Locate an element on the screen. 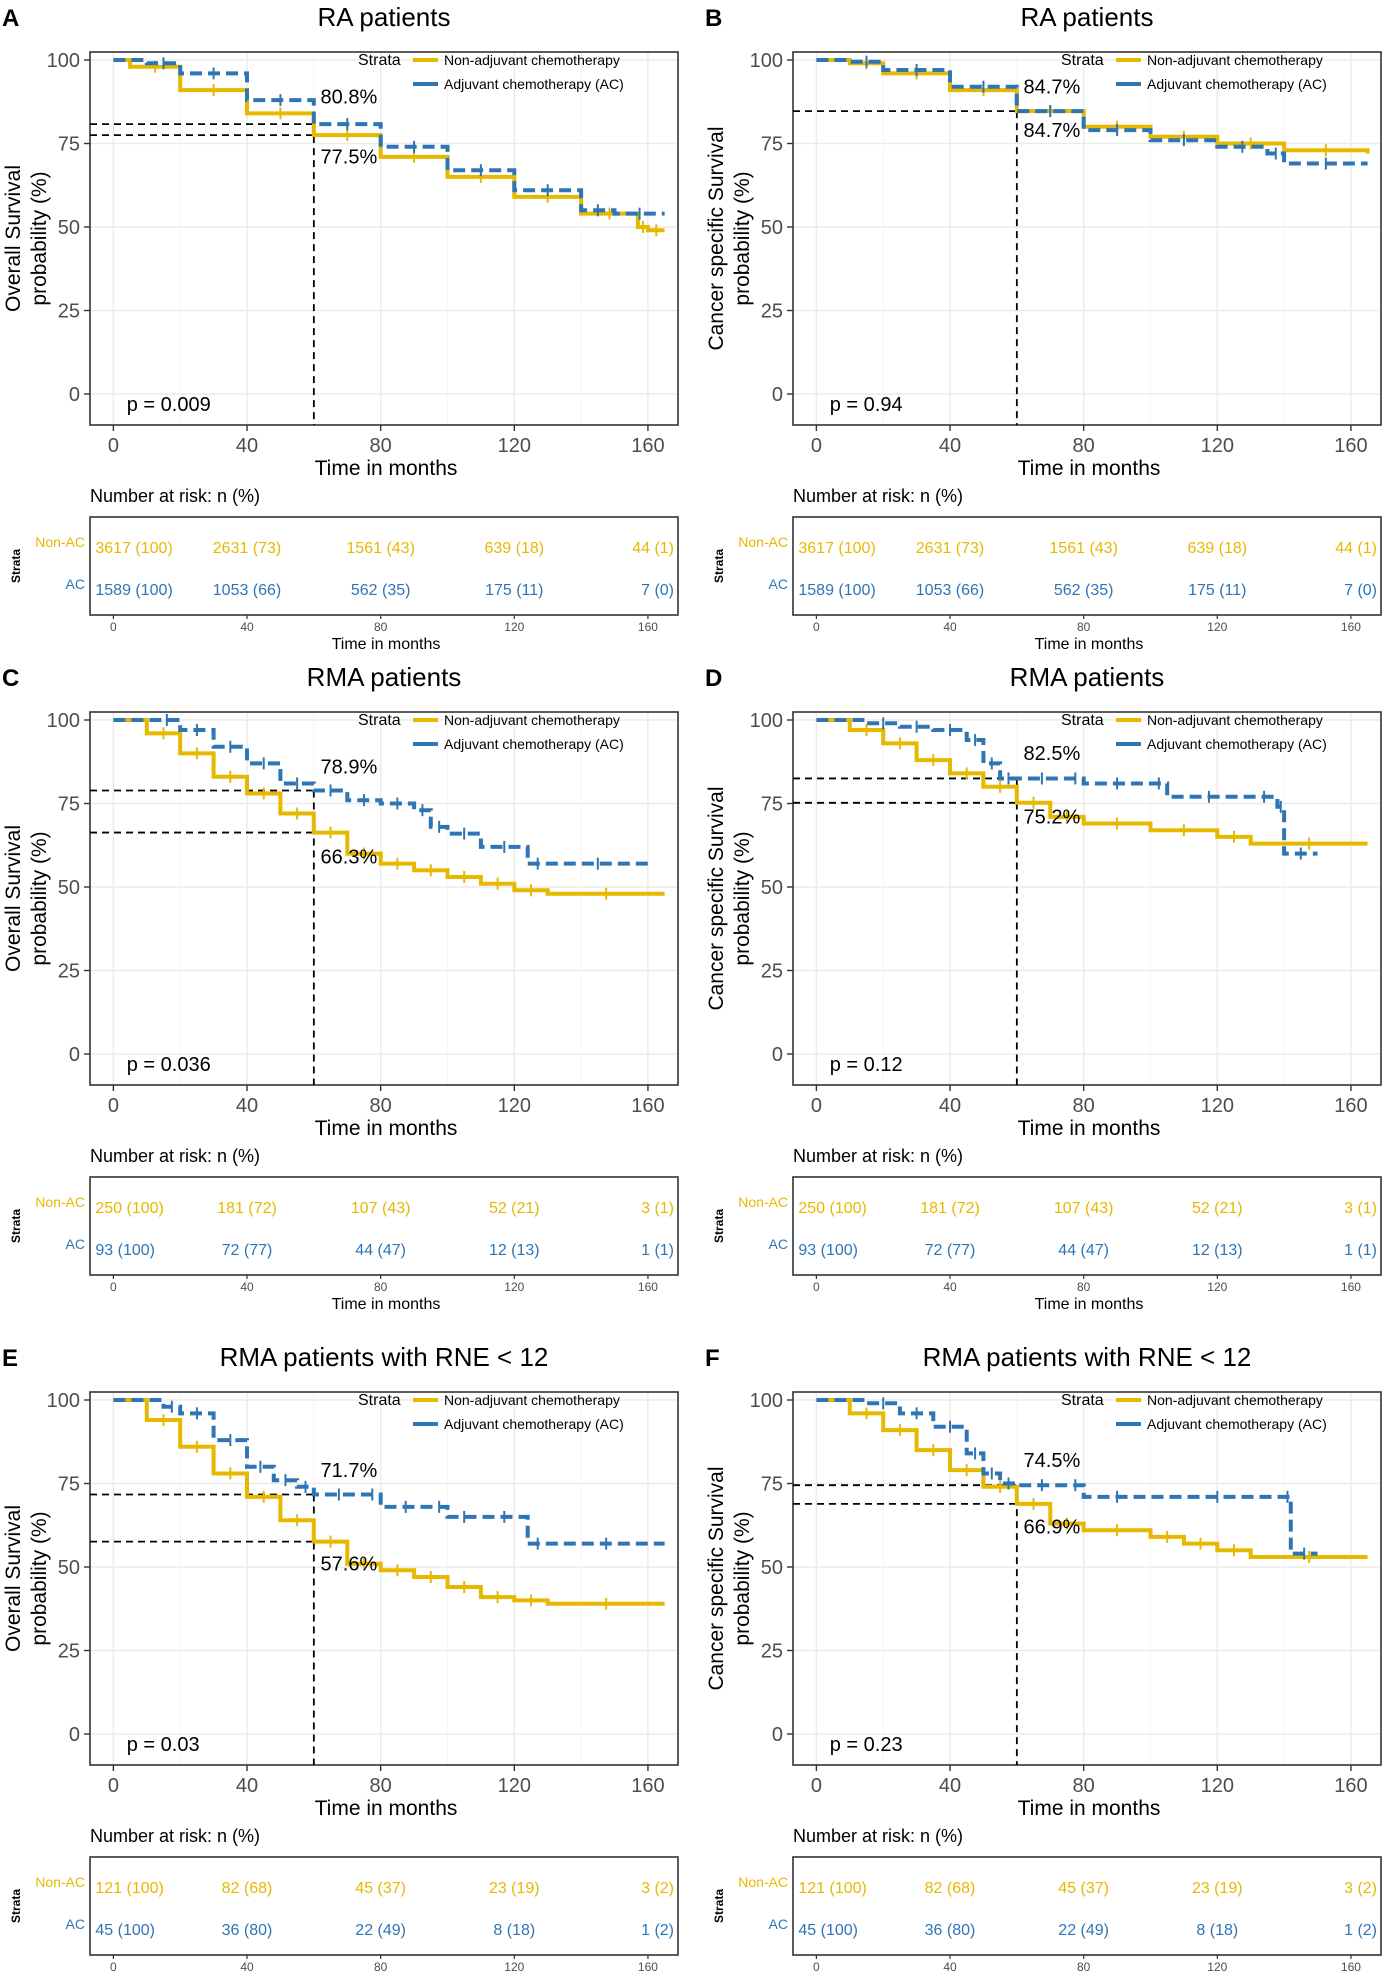 Image resolution: width=1384 pixels, height=1975 pixels. risk-cell: 639 (18) is located at coordinates (514, 548).